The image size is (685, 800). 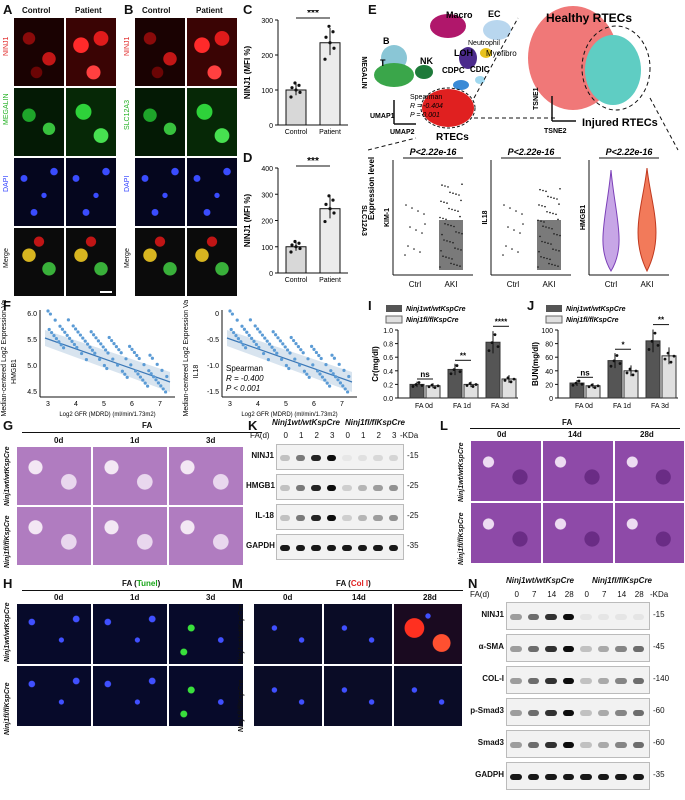 I want to click on panel-f-right-xtick-label: 3, so click(x=230, y=404).